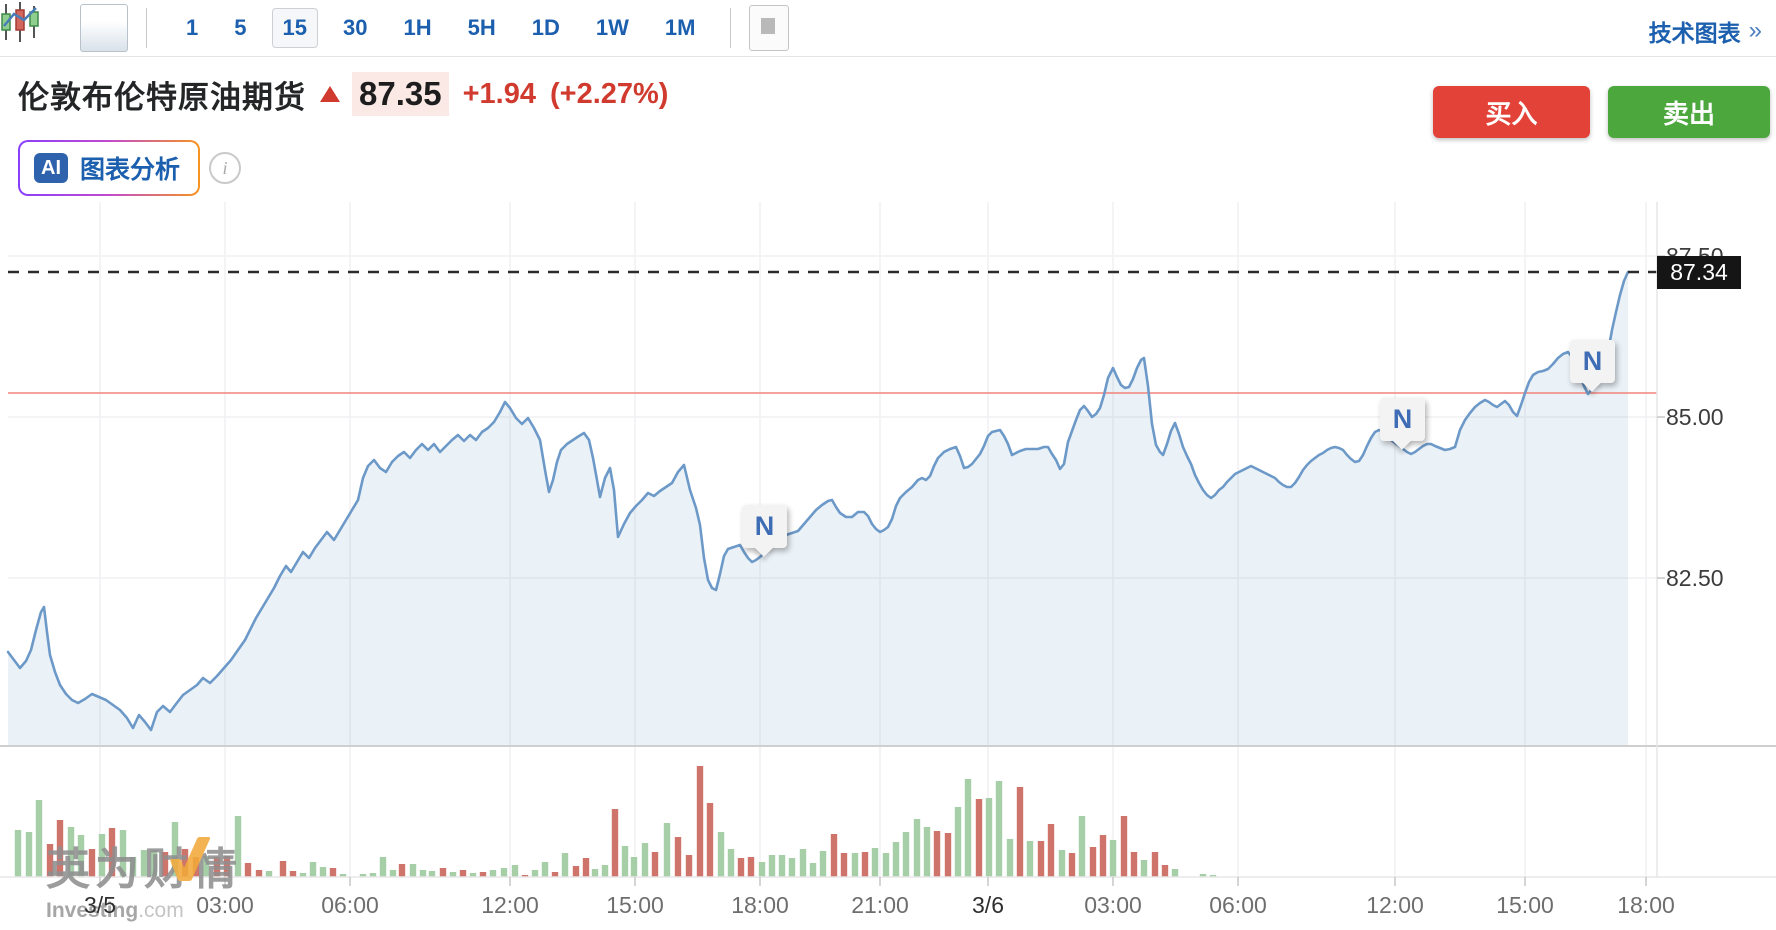  Describe the element at coordinates (400, 94) in the screenshot. I see `last-price: 87.35` at that location.